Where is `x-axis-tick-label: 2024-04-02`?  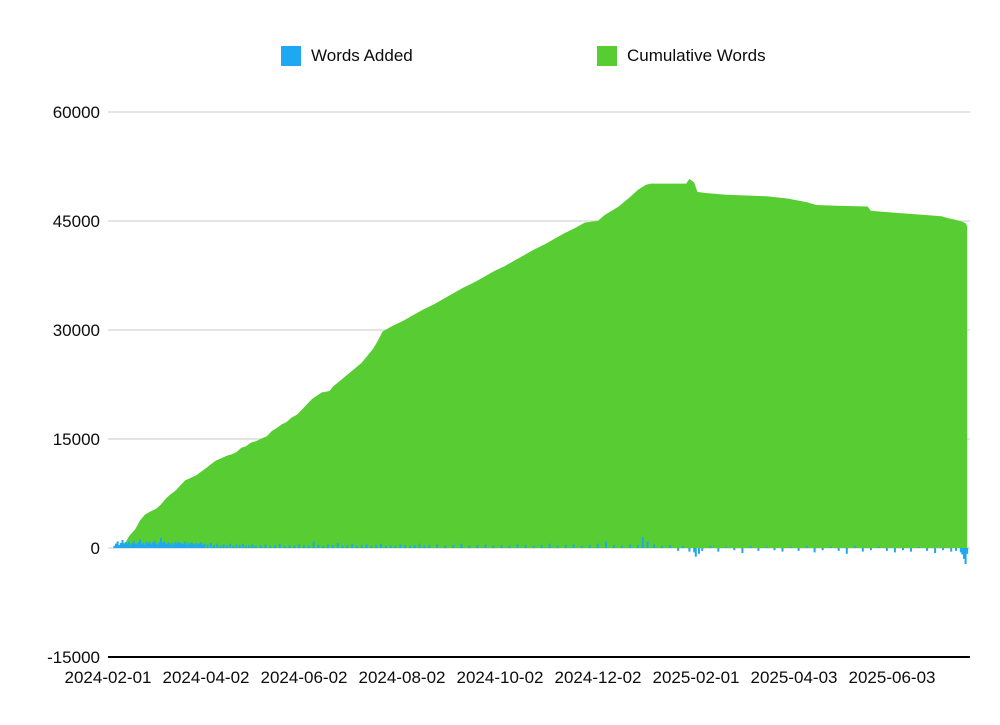
x-axis-tick-label: 2024-04-02 is located at coordinates (206, 677).